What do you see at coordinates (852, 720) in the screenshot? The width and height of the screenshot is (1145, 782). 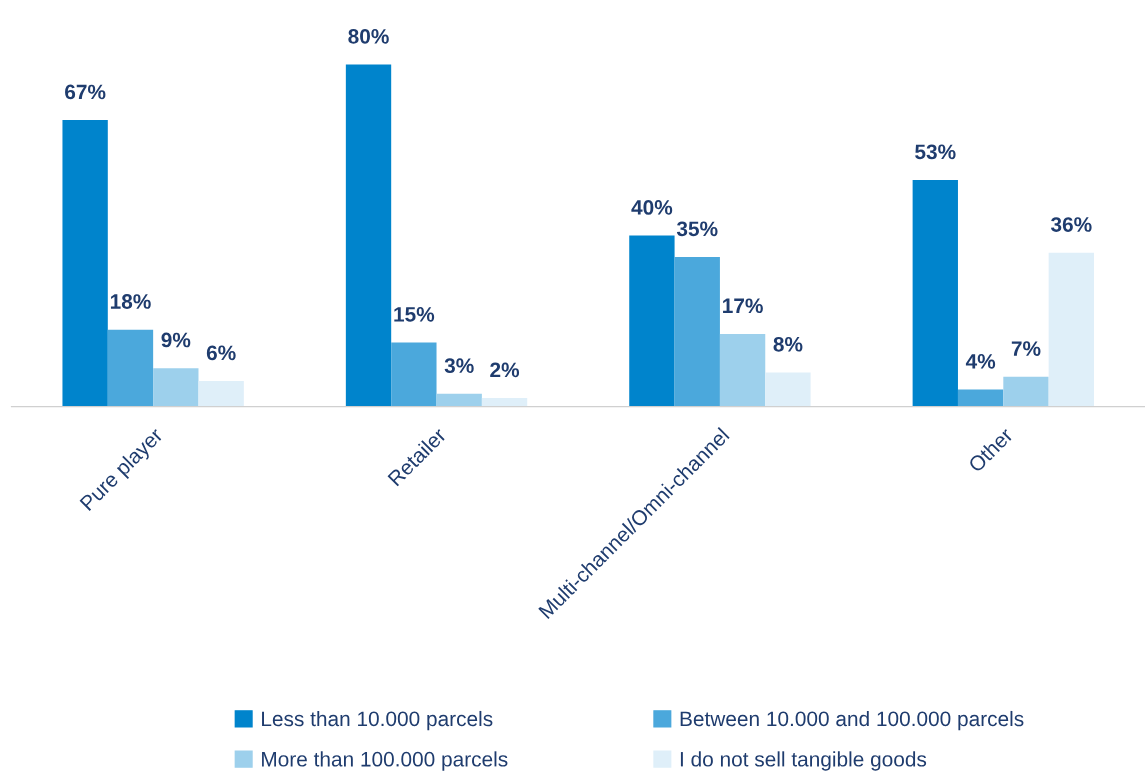 I see `legend-label: Between 10.000 and 100.000 parcels` at bounding box center [852, 720].